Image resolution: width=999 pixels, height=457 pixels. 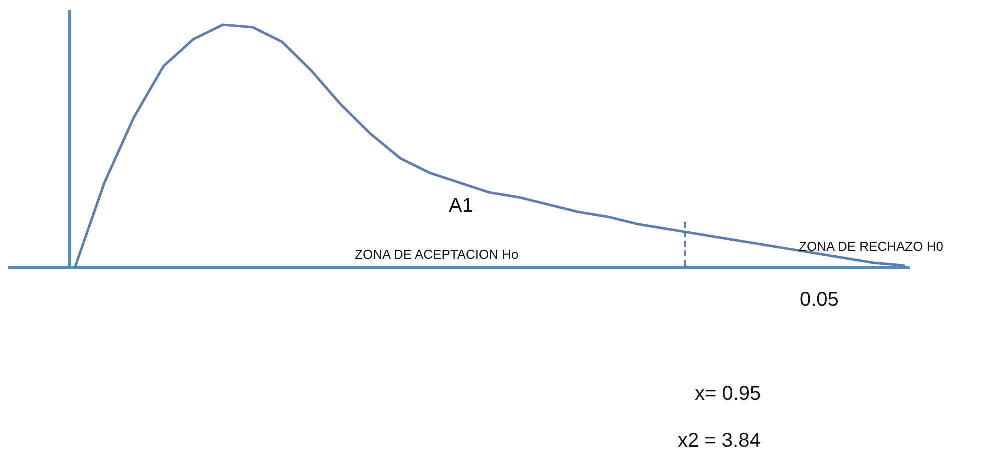 I want to click on text: x2 = 3.84, so click(x=719, y=441).